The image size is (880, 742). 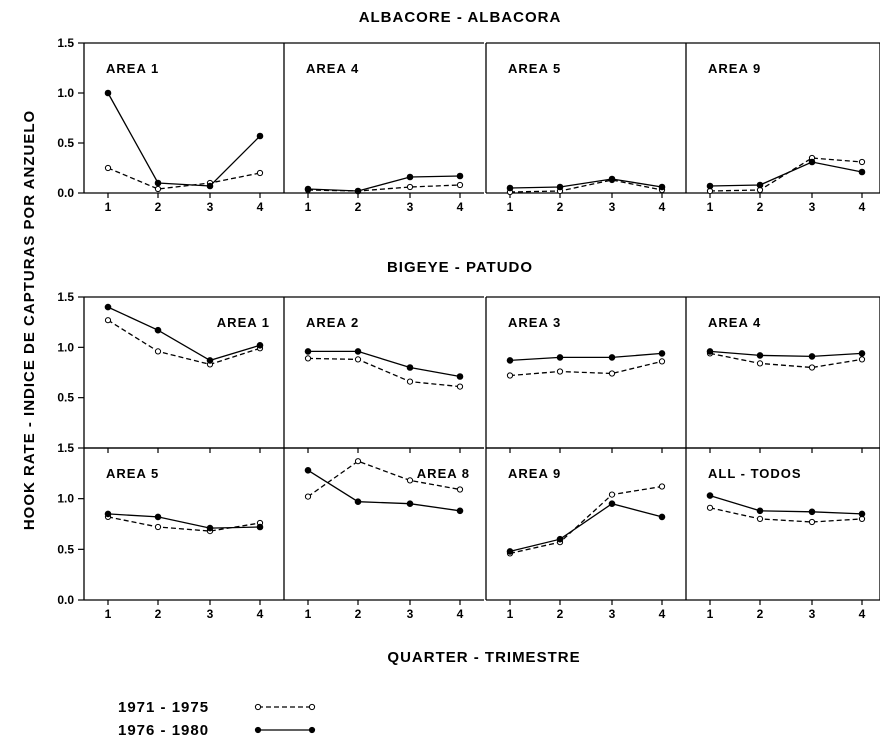 What do you see at coordinates (383, 534) in the screenshot?
I see `panel-bigeye-lower-area-8: 1 2 3 4 AREA 8` at bounding box center [383, 534].